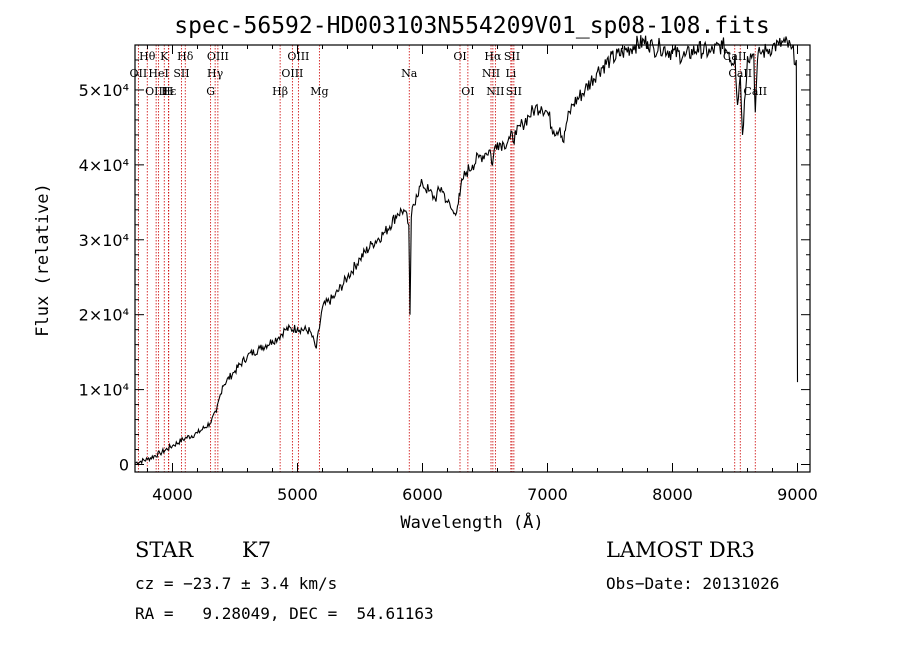  What do you see at coordinates (104, 165) in the screenshot?
I see `y-tick-label: 4×10⁴` at bounding box center [104, 165].